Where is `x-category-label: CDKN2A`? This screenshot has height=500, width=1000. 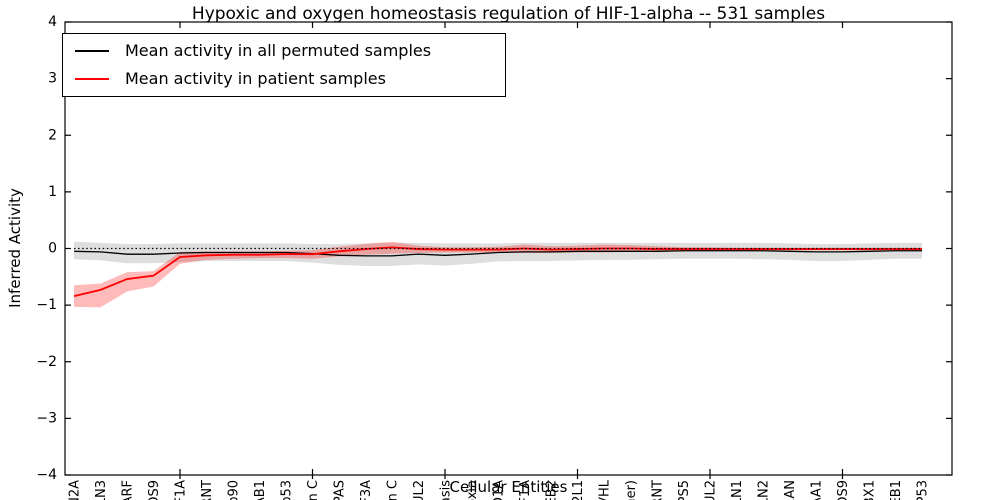
x-category-label: CDKN2A is located at coordinates (75, 490).